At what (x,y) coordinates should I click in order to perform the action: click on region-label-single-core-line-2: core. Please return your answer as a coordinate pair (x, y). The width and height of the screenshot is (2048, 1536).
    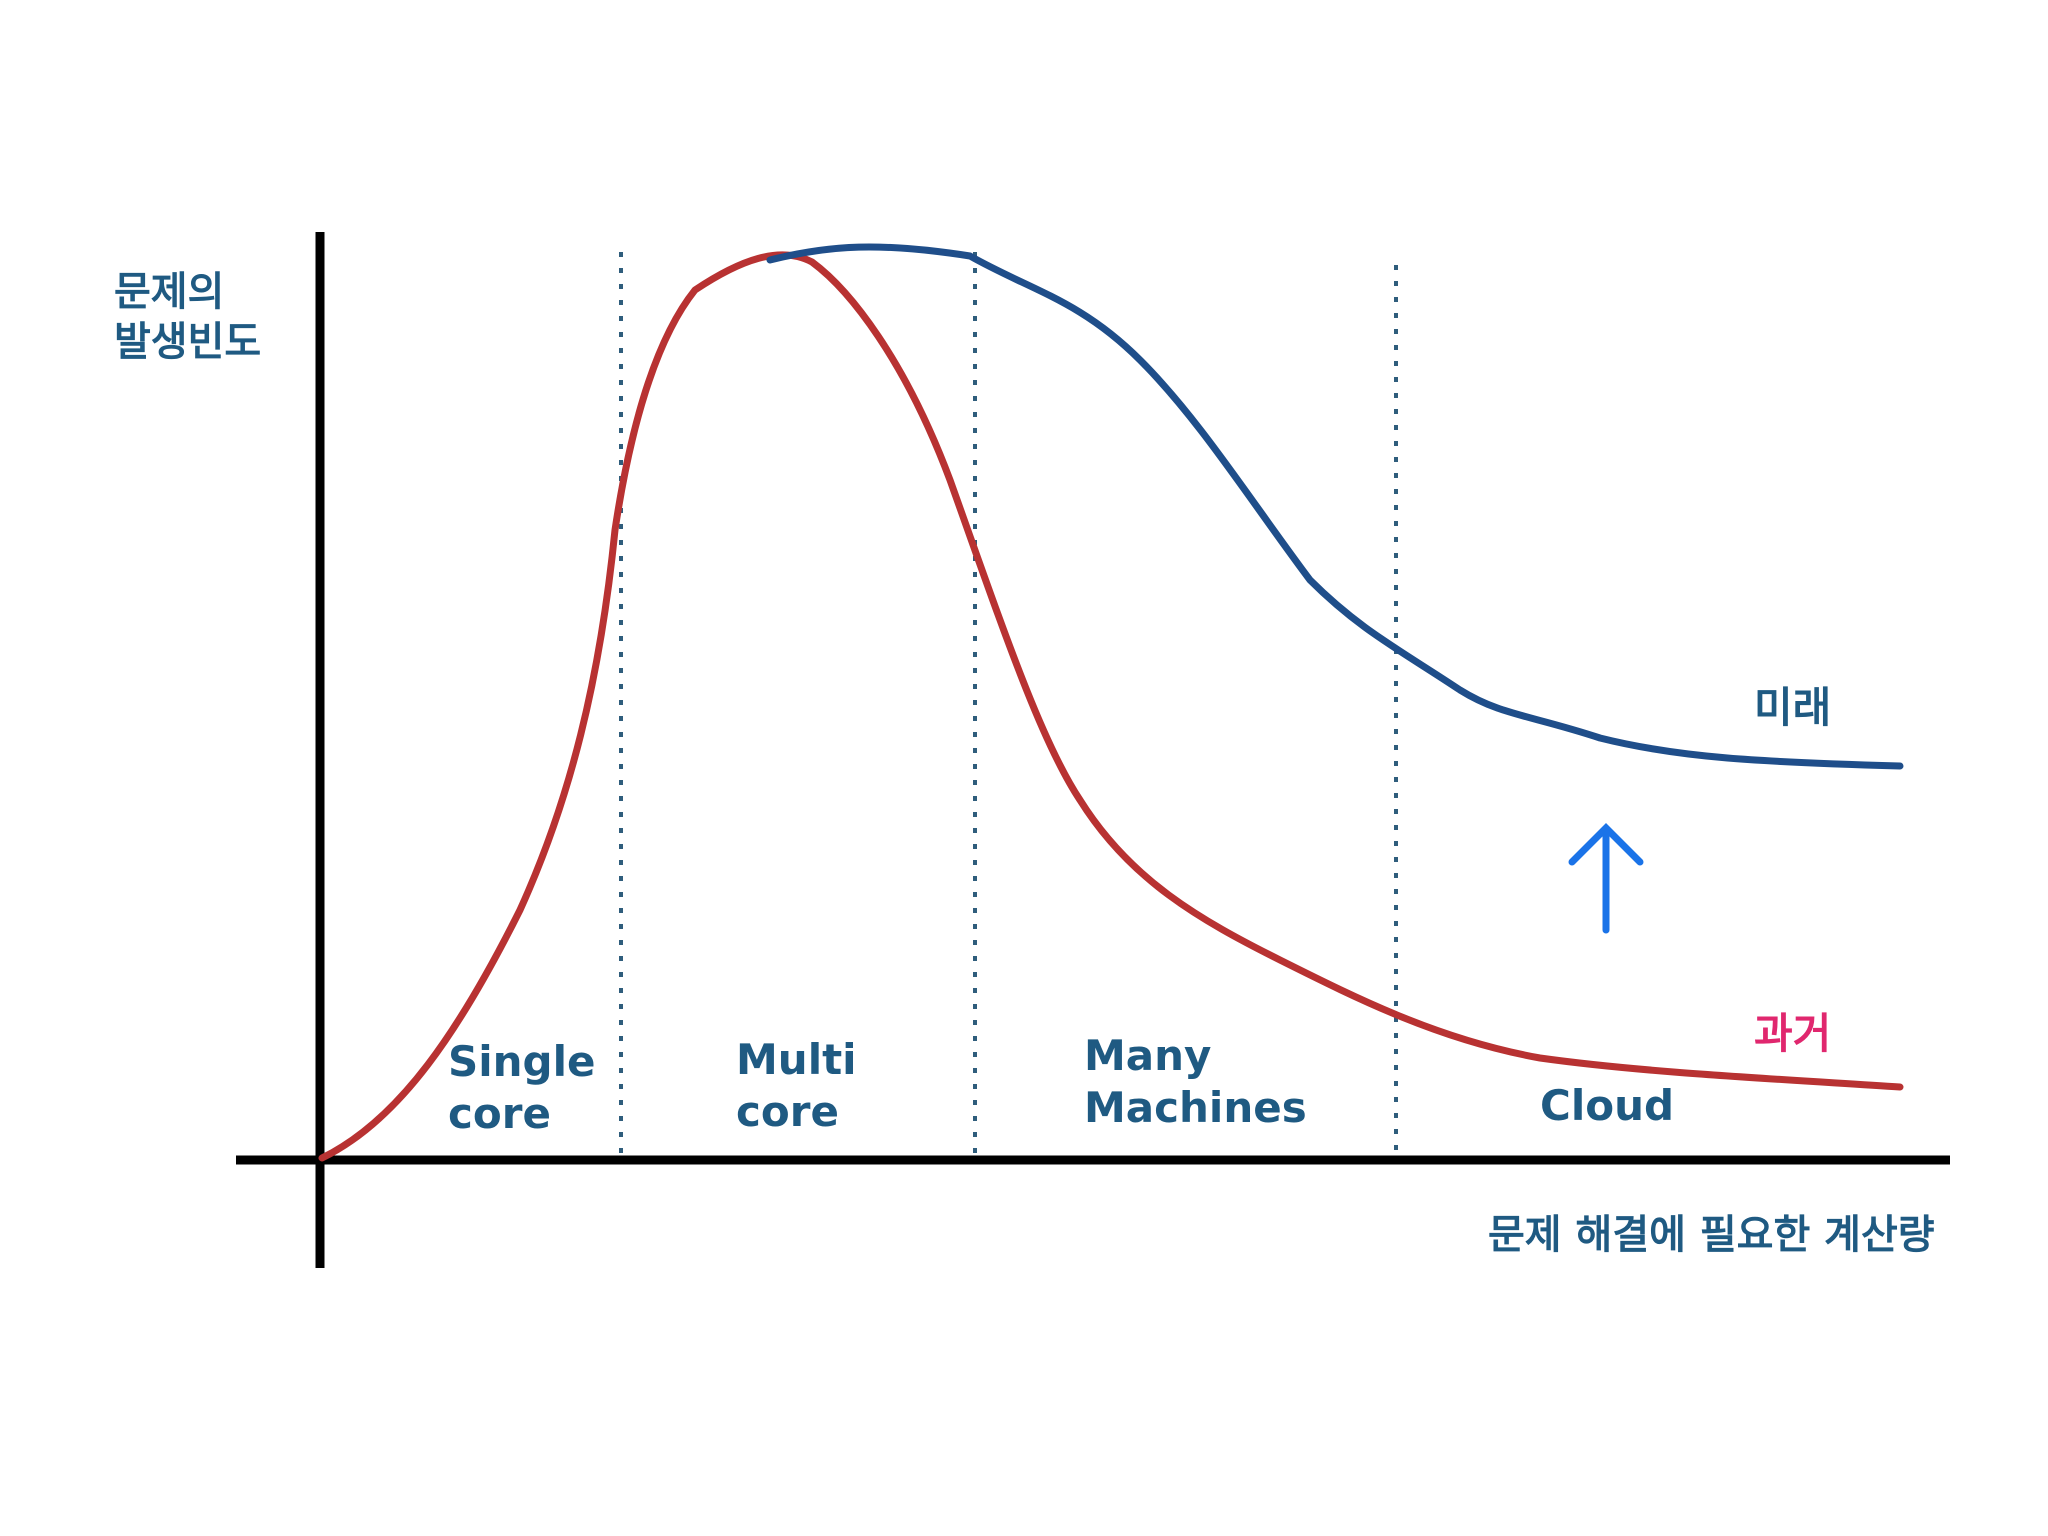
    Looking at the image, I should click on (499, 1113).